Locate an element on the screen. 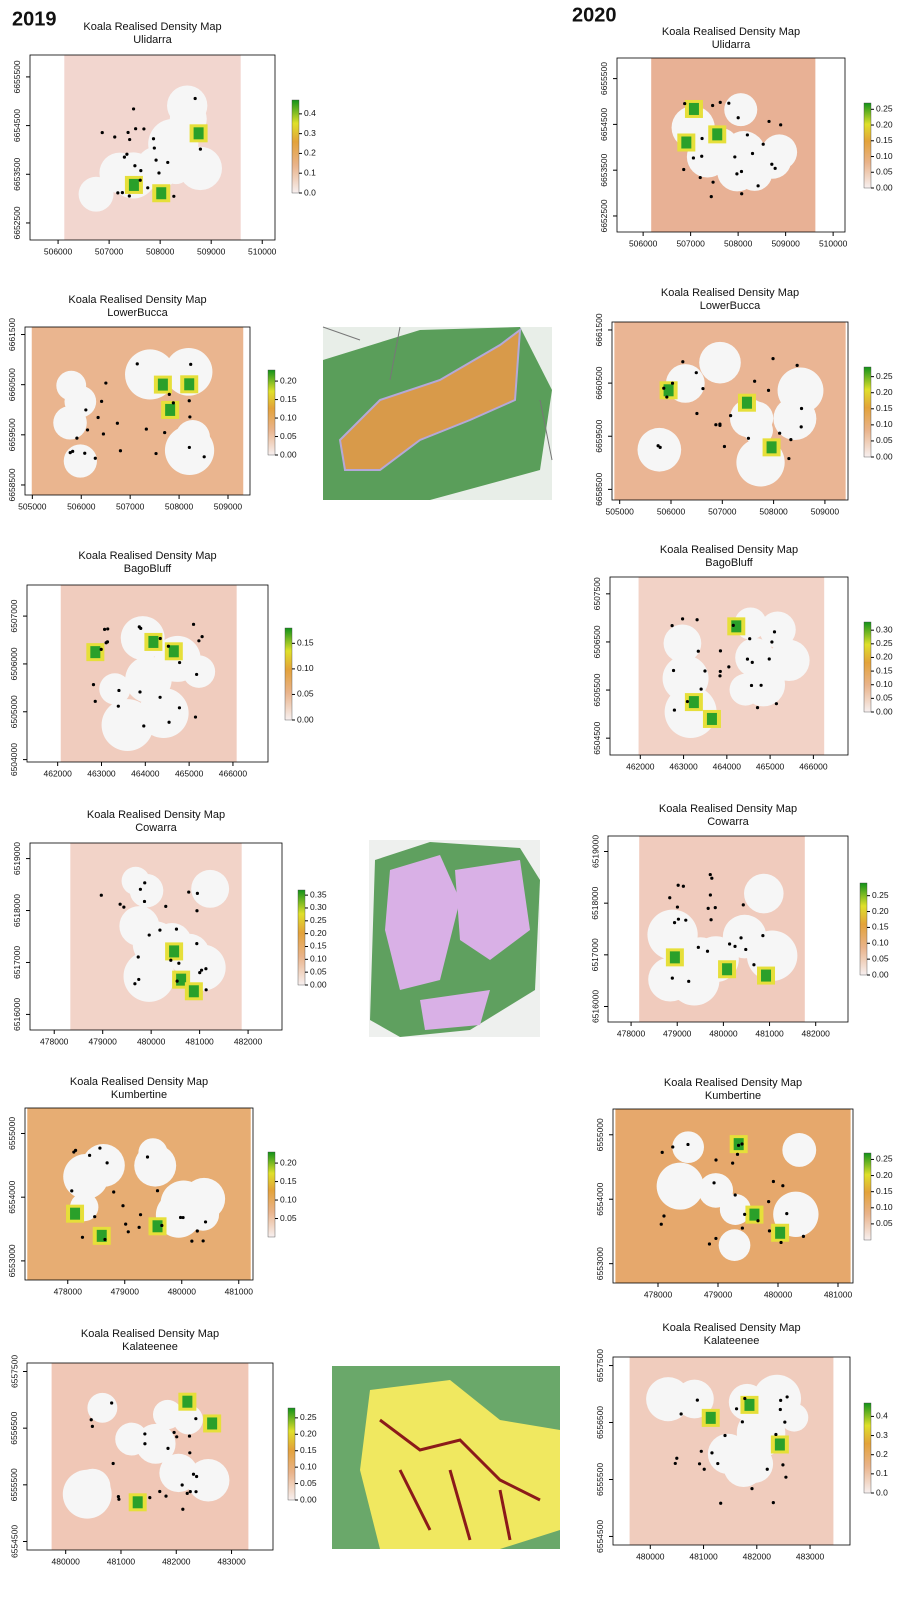  y-tick-label: 6517000 is located at coordinates (595, 954).